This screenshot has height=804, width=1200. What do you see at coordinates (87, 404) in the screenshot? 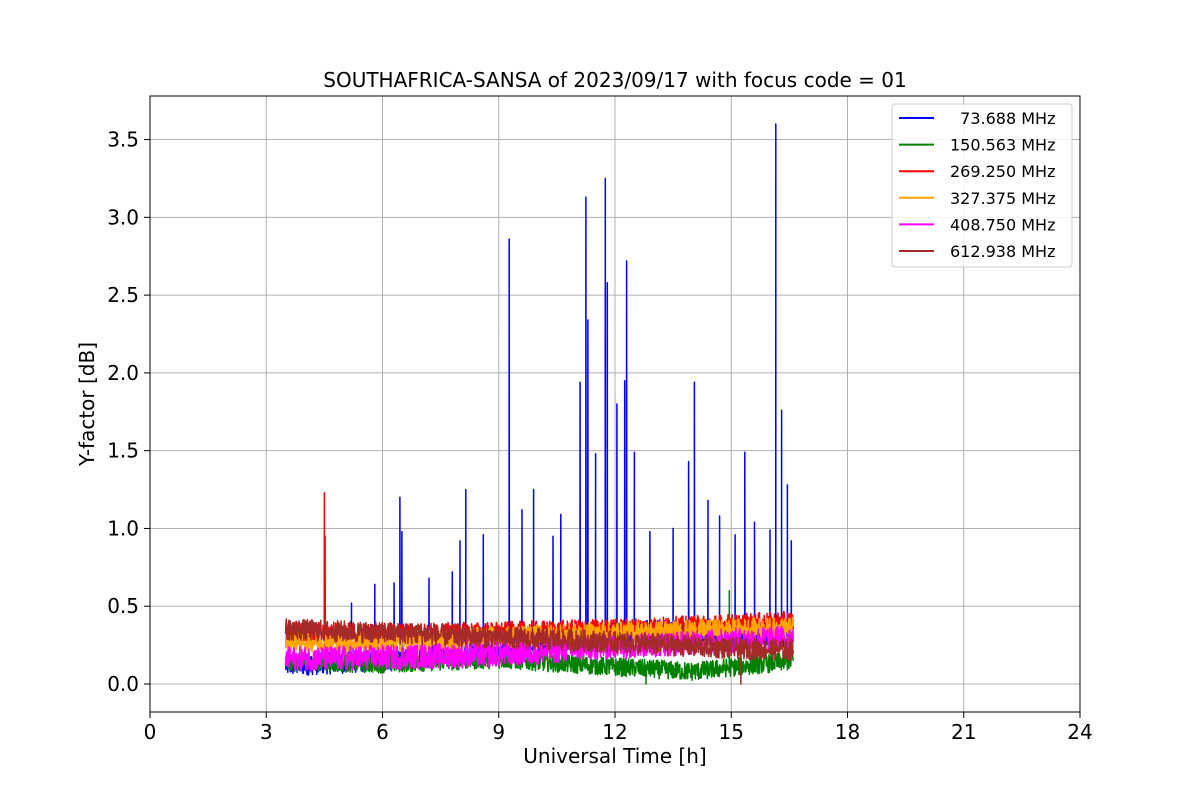
I see `y-axis-label: Y-factor [dB]` at bounding box center [87, 404].